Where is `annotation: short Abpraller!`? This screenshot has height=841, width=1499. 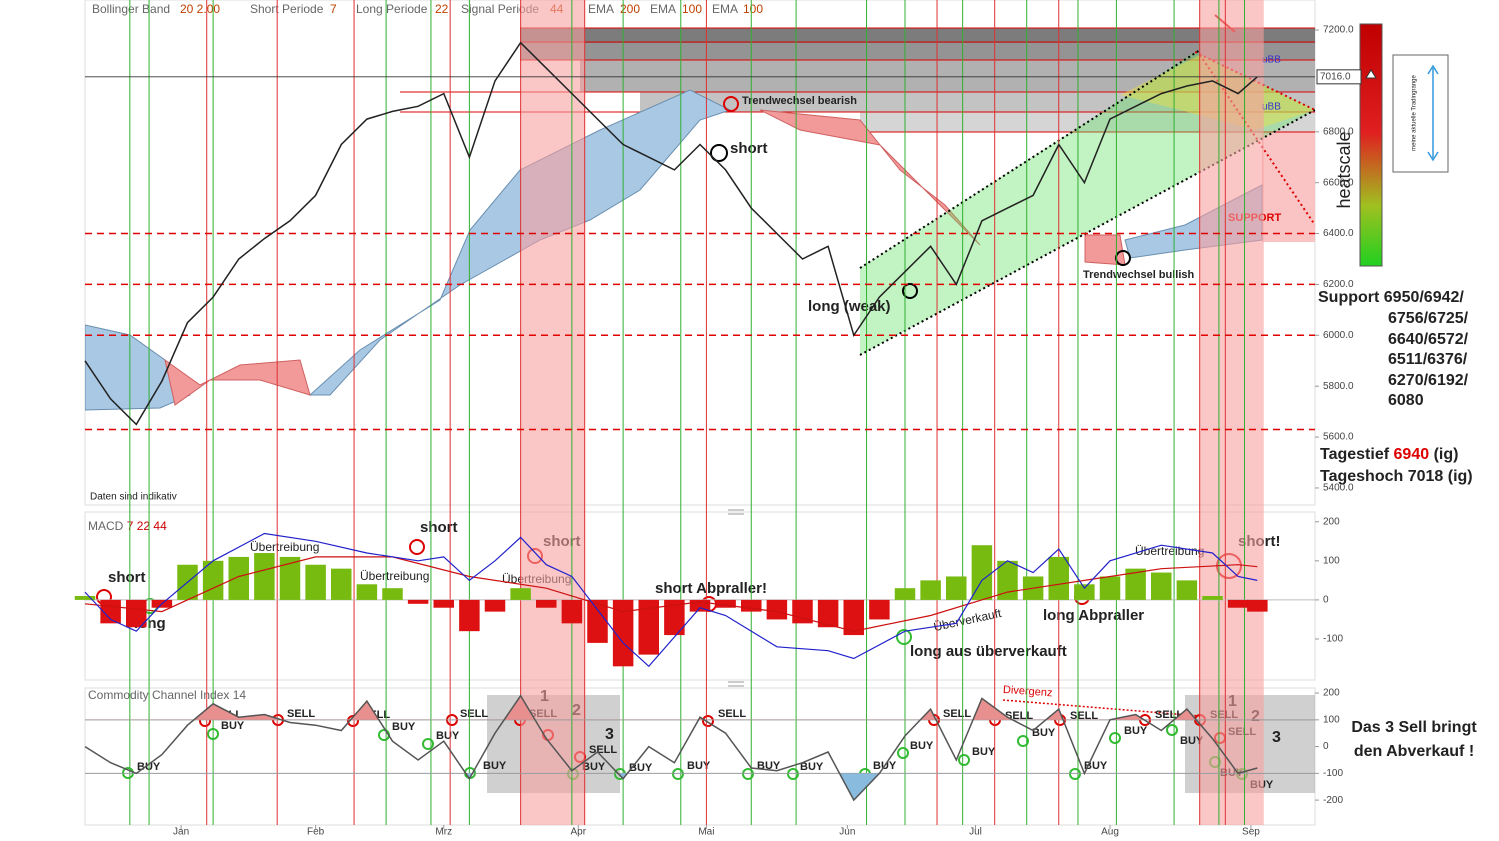
annotation: short Abpraller! is located at coordinates (711, 588).